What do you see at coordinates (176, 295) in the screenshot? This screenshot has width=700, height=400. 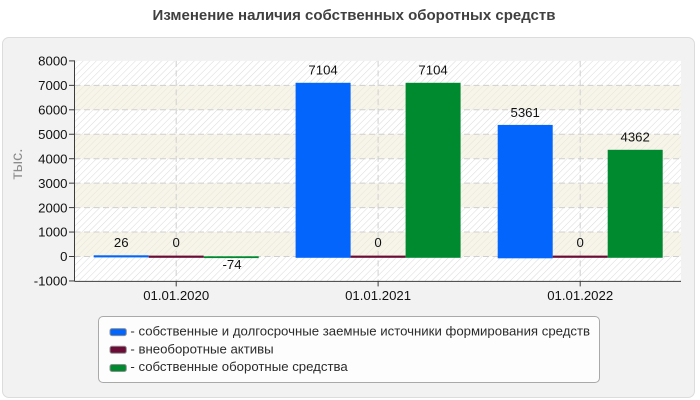 I see `svg-text: 01.01.2020` at bounding box center [176, 295].